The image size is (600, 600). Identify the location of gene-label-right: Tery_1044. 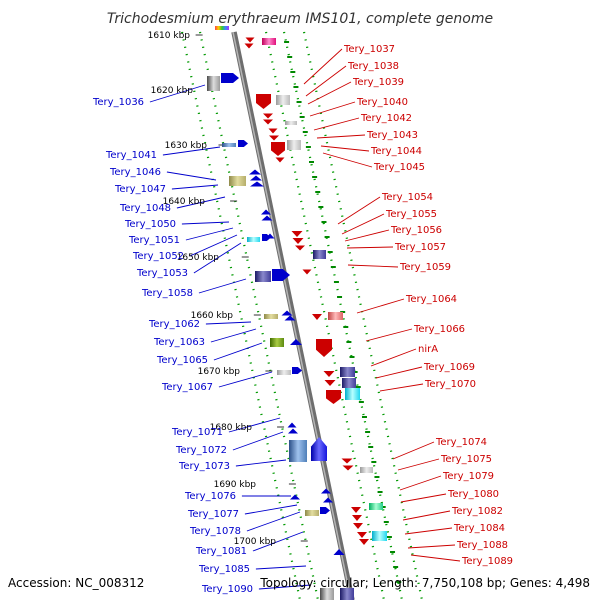
(396, 151).